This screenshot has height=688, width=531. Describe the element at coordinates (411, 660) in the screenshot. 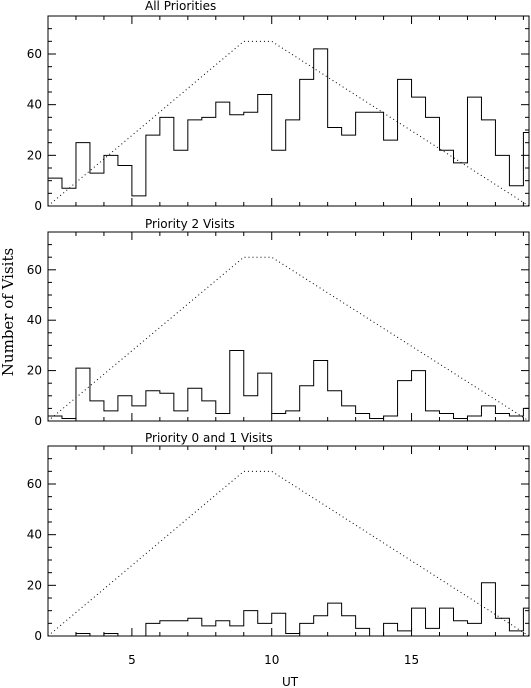

I see `x-tick-label: 15` at that location.